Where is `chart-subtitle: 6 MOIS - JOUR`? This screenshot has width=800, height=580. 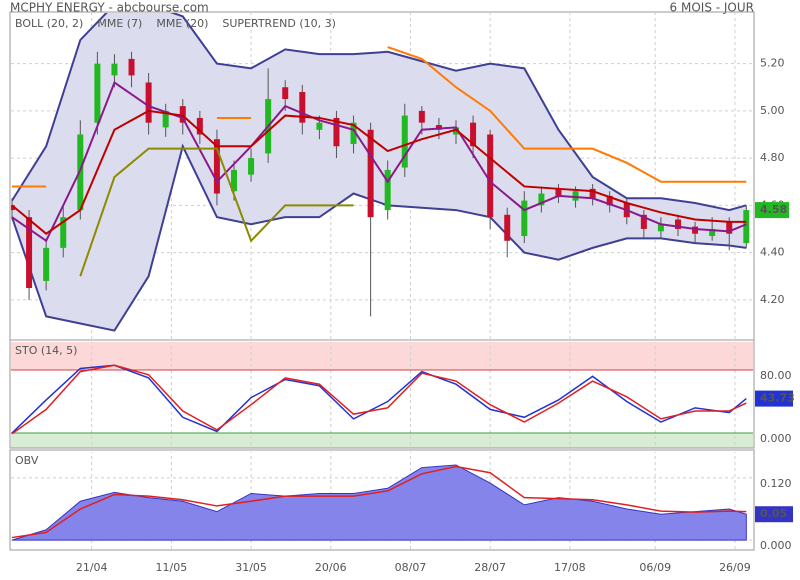
chart-subtitle: 6 MOIS - JOUR is located at coordinates (712, 8).